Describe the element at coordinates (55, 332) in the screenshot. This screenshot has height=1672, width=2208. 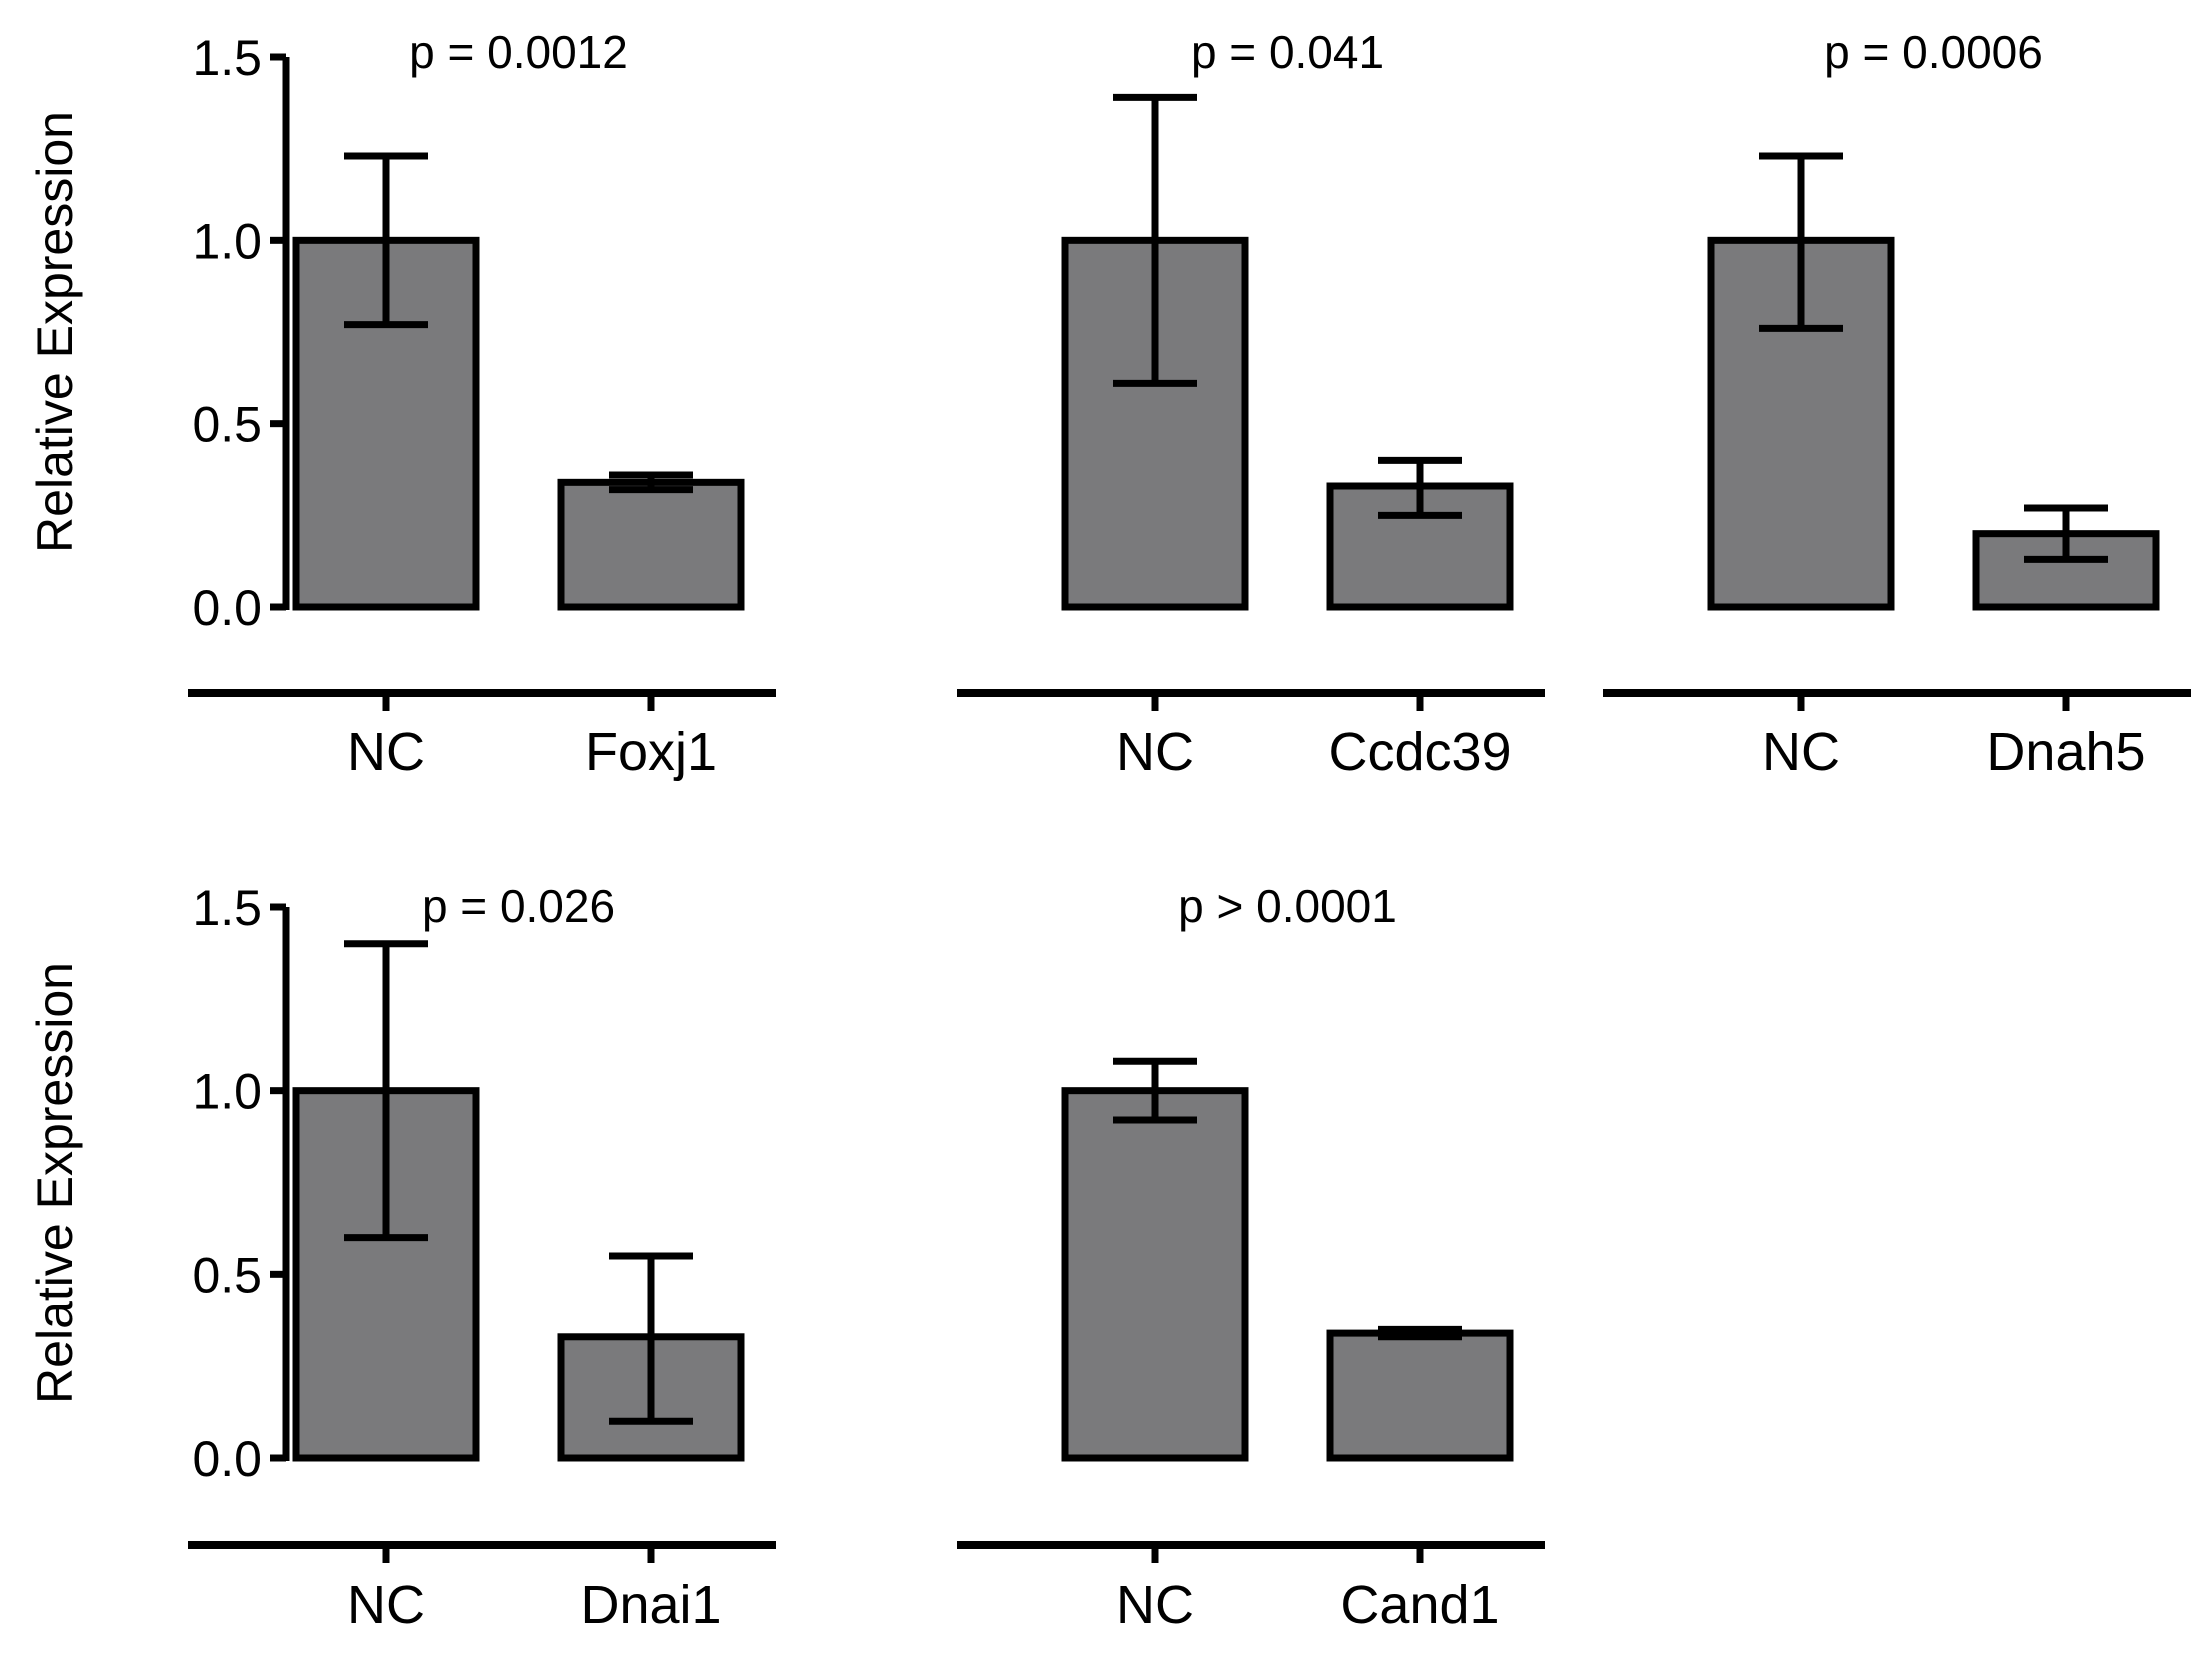
I see `y-axis-label-0: Relative Expression` at that location.